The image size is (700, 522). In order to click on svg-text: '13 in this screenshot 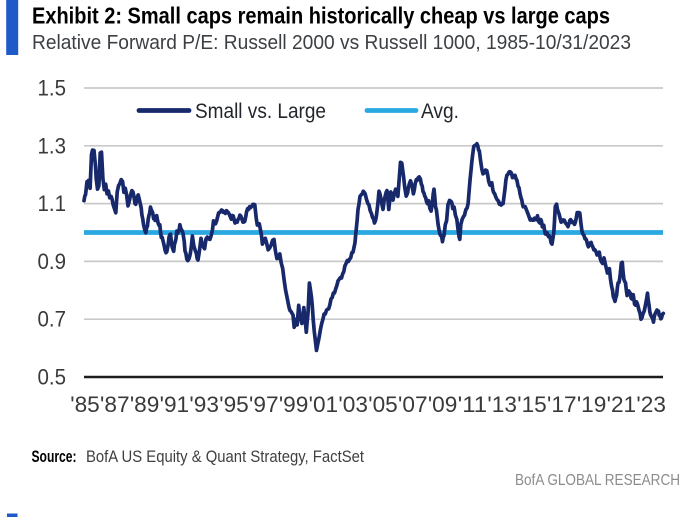, I will do `click(502, 404)`.